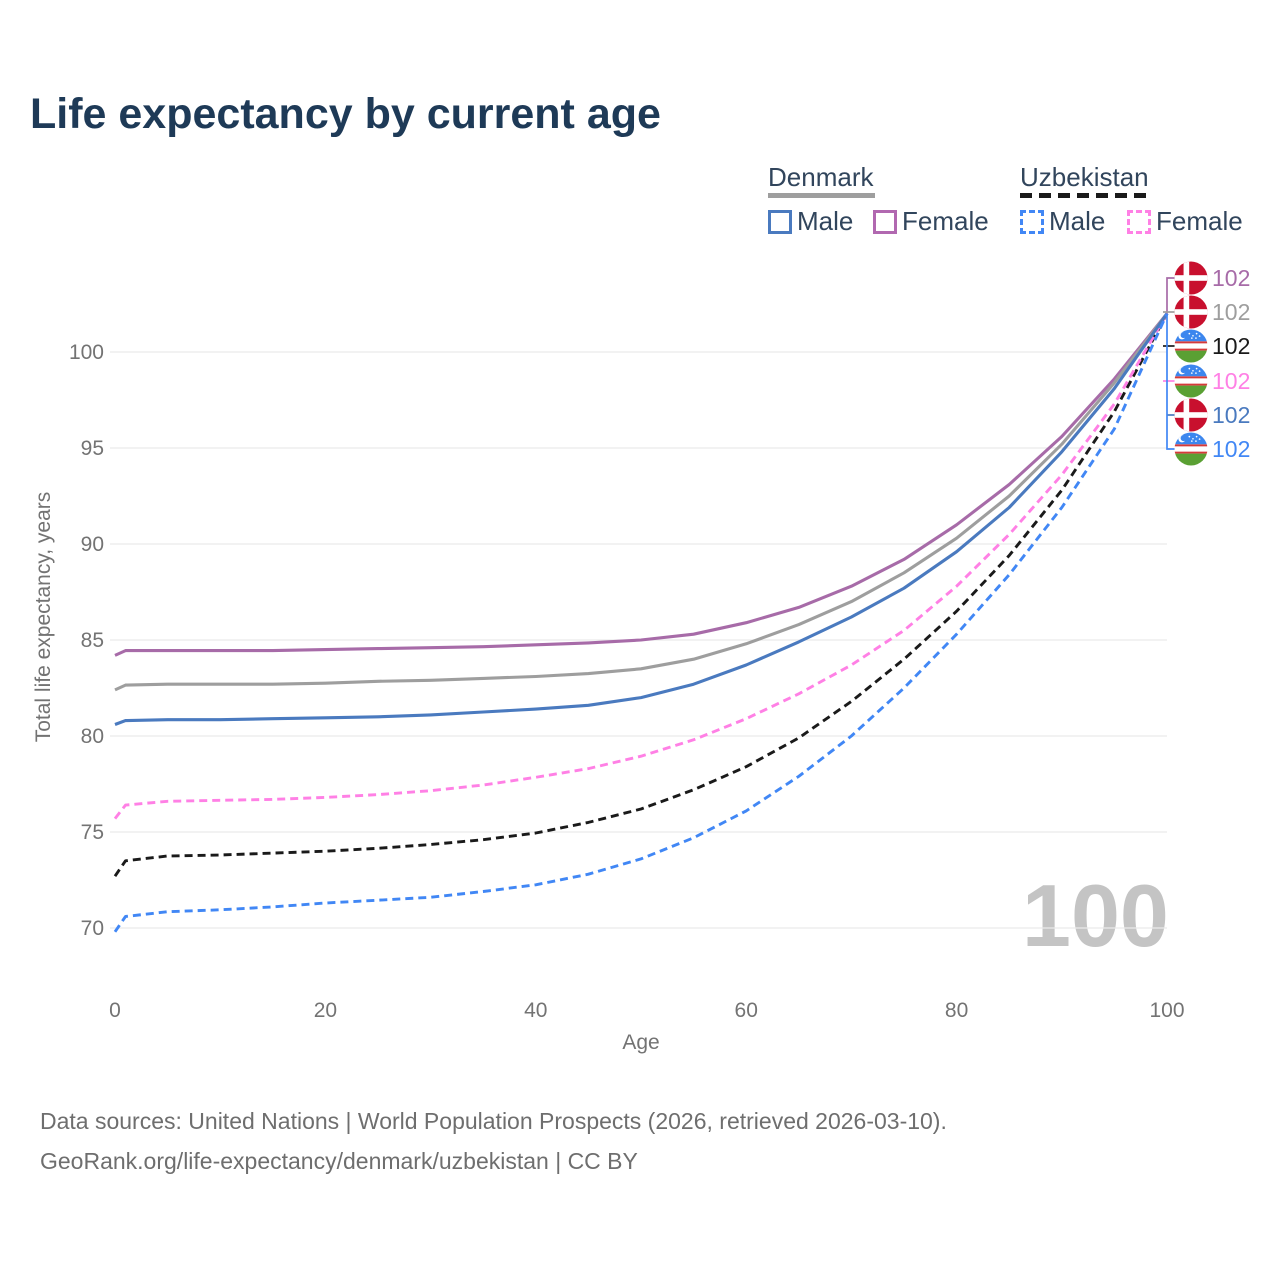  What do you see at coordinates (92, 928) in the screenshot?
I see `y-tick-label: 70` at bounding box center [92, 928].